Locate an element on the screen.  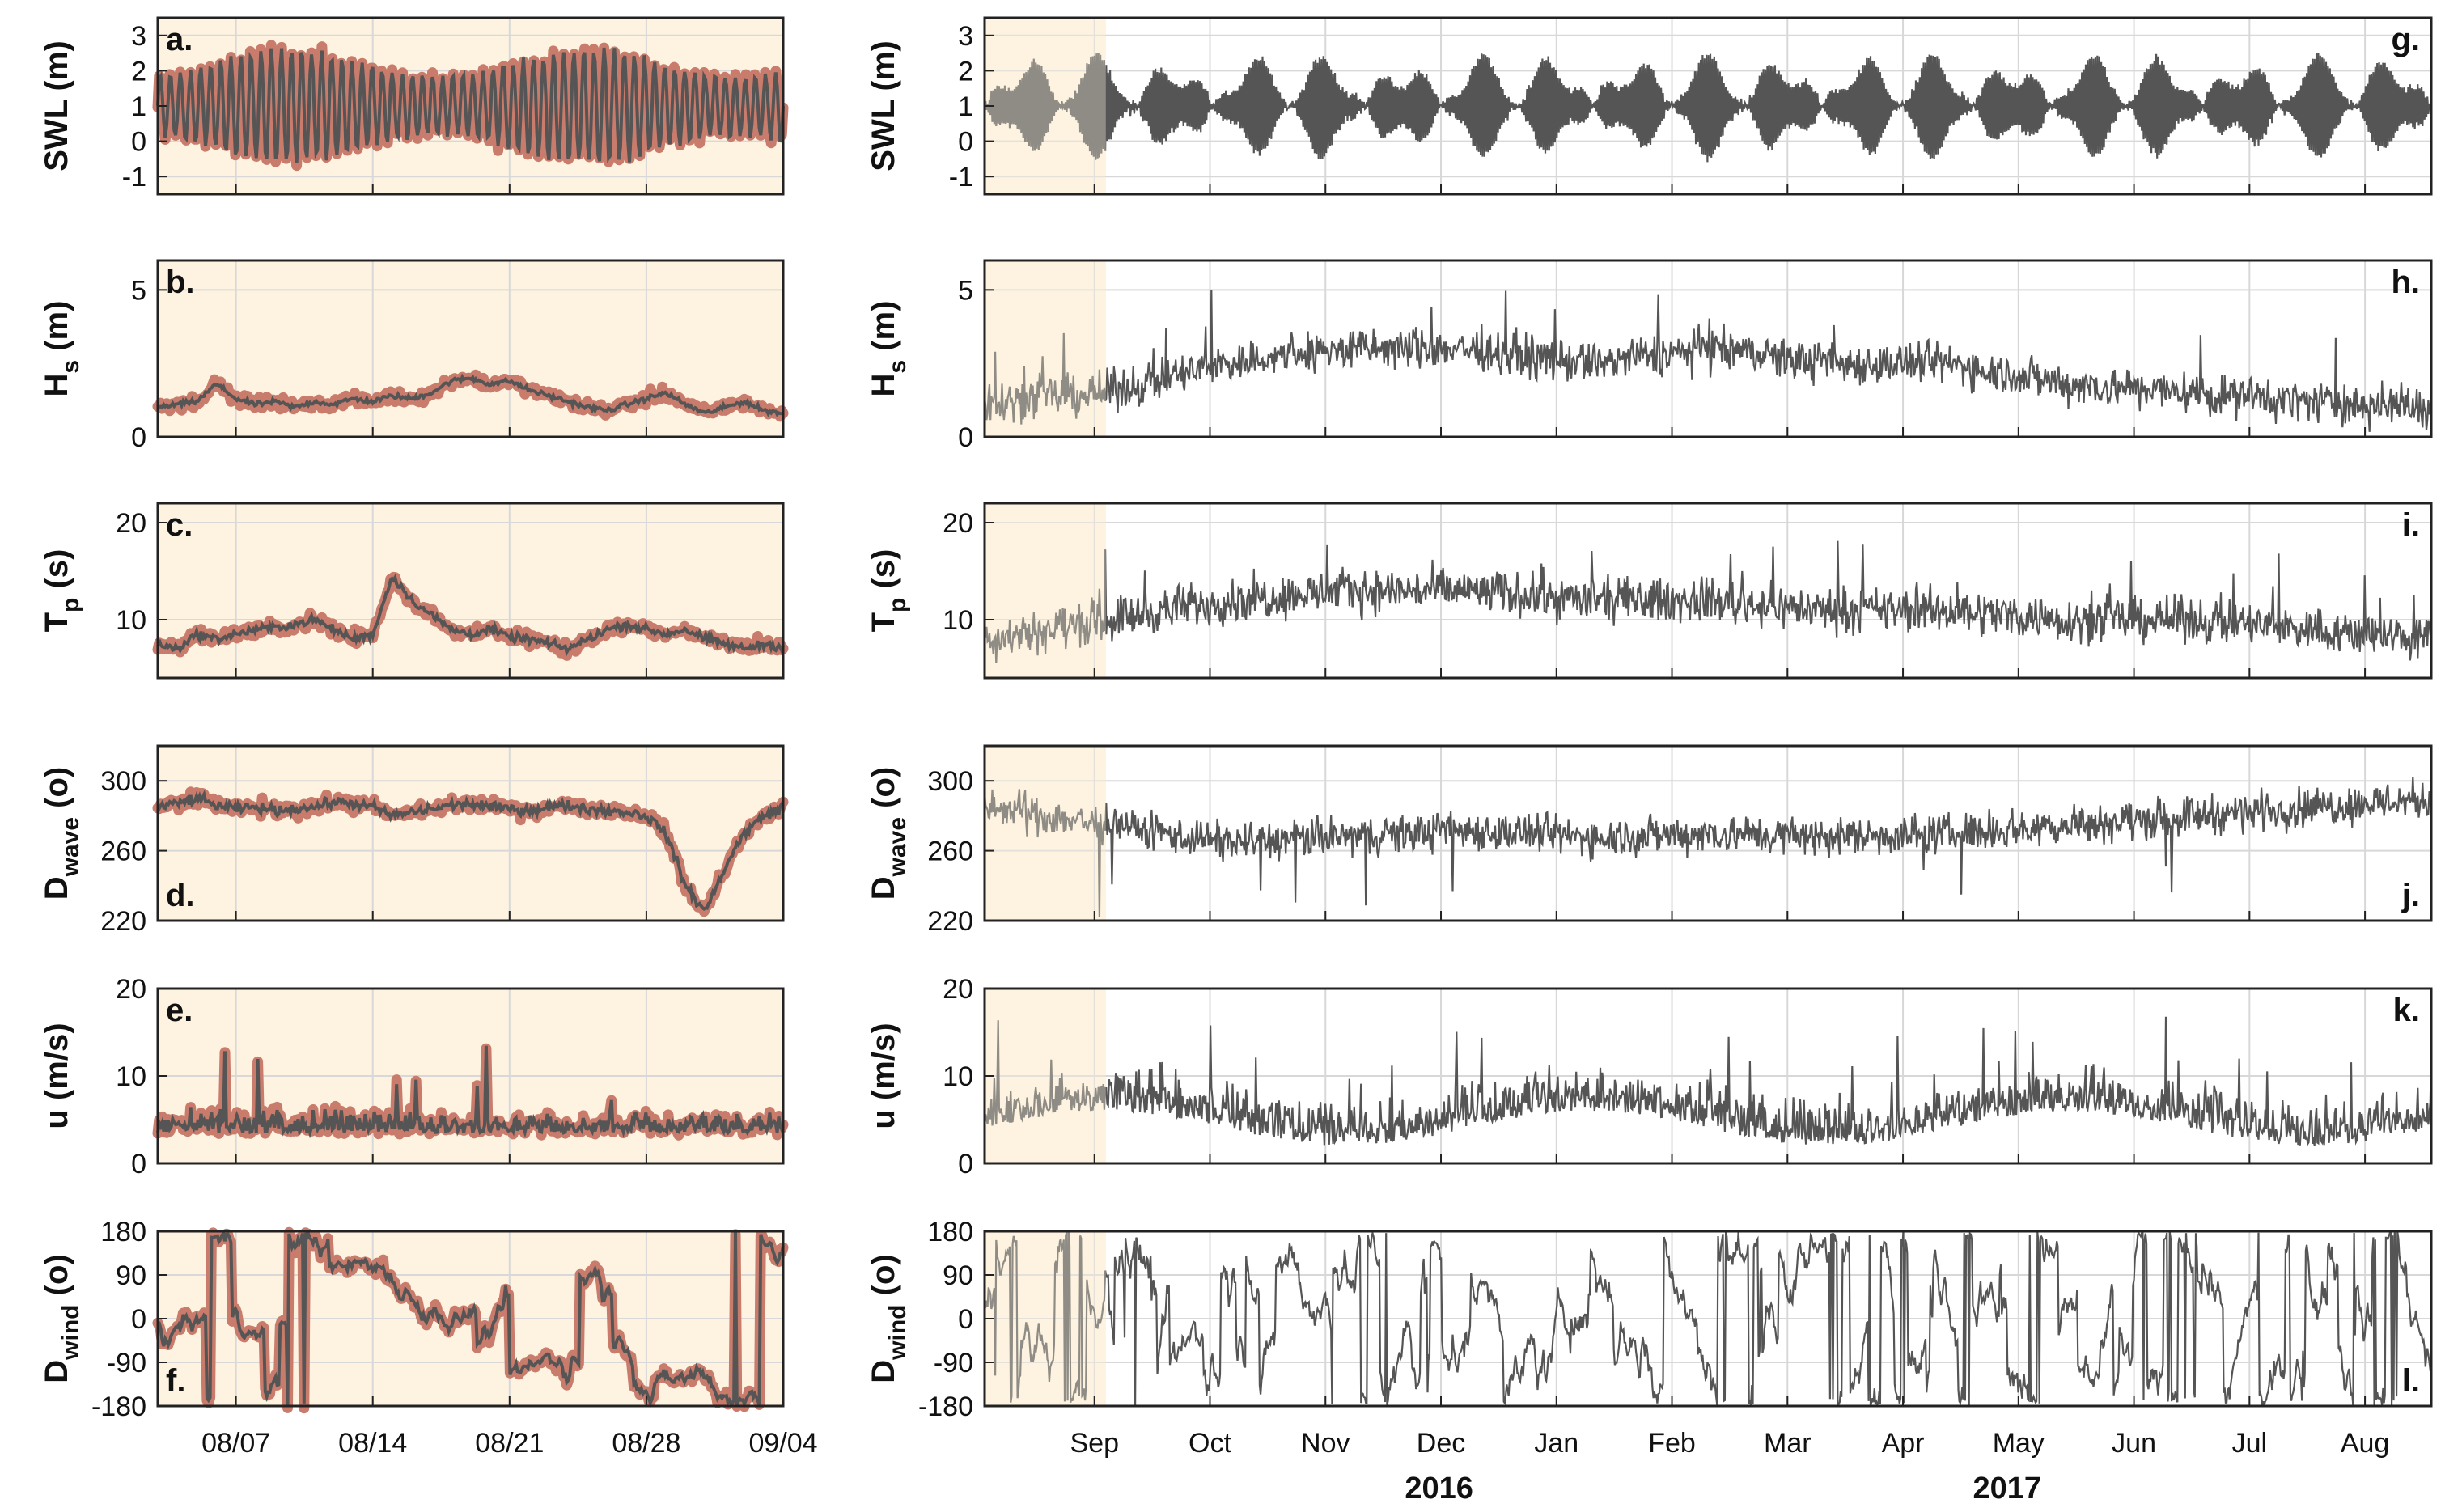
y-axis-label: u (m/s) is located at coordinates (56, 1076).